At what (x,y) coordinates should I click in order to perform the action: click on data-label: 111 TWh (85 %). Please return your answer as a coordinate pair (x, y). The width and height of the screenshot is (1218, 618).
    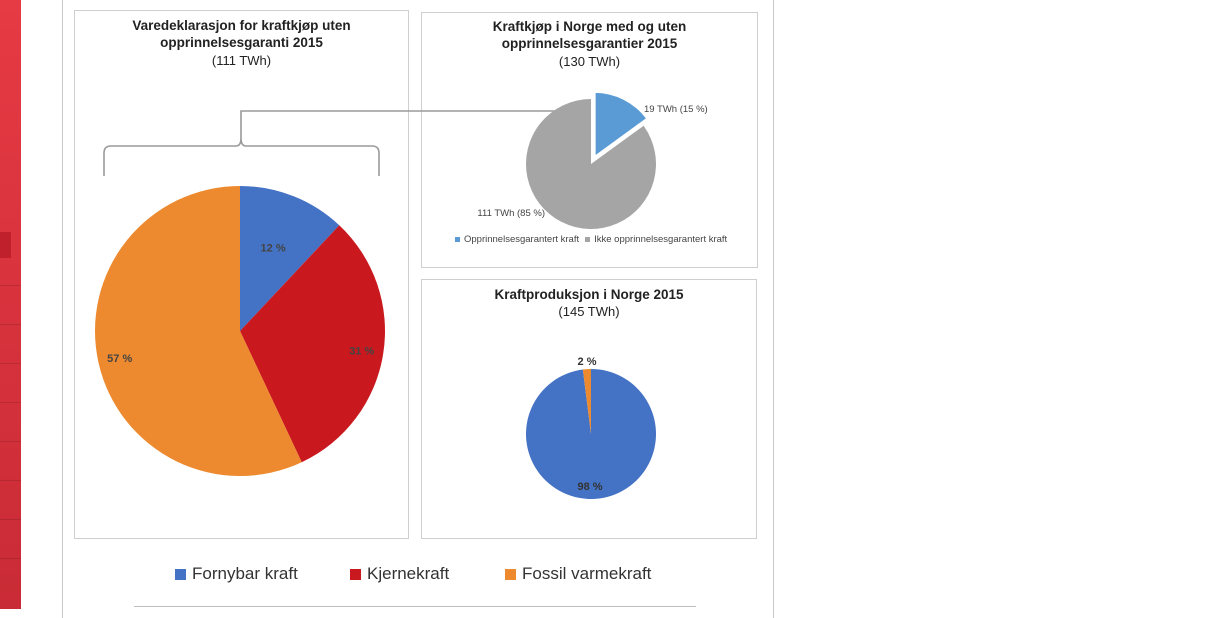
    Looking at the image, I should click on (511, 213).